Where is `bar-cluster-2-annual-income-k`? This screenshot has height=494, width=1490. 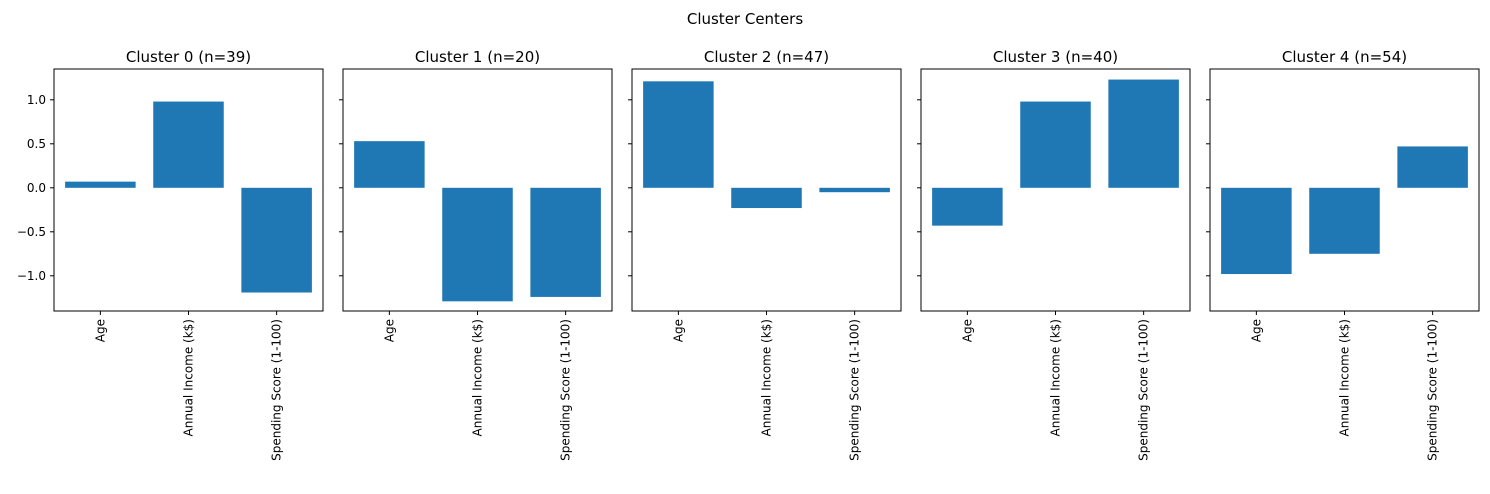
bar-cluster-2-annual-income-k is located at coordinates (766, 198).